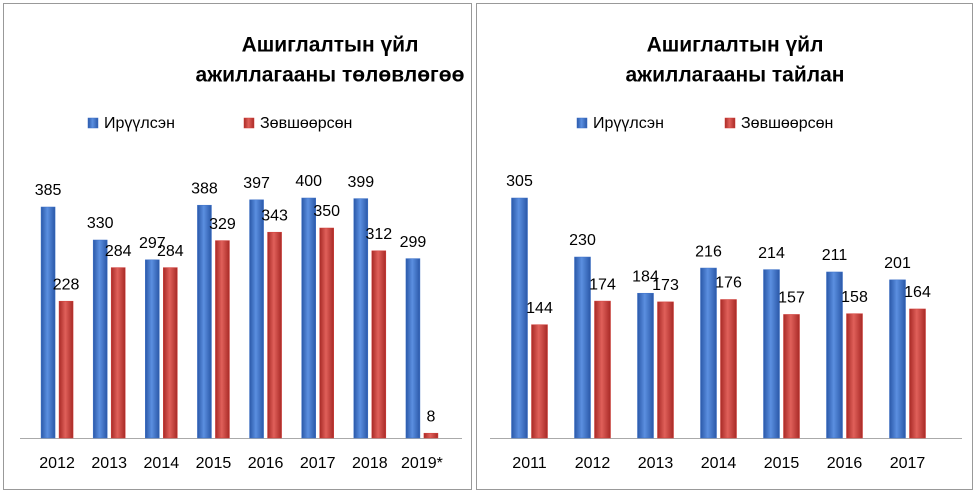 The height and width of the screenshot is (495, 977). Describe the element at coordinates (222, 224) in the screenshot. I see `value-label: 329` at that location.